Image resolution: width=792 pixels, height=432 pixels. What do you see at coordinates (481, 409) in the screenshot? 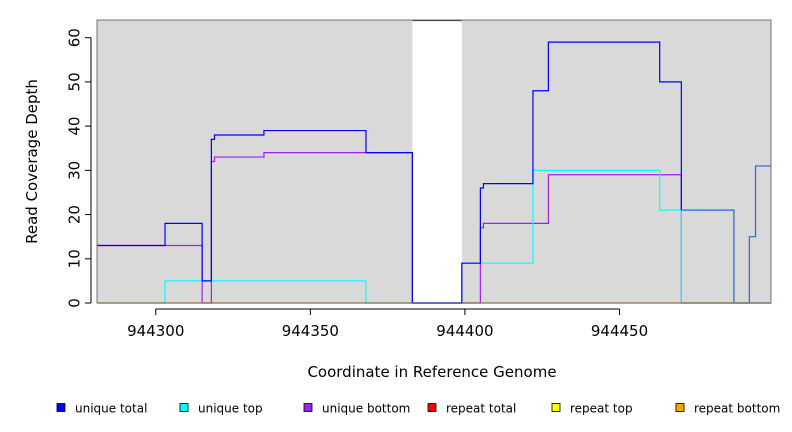
I see `legend-label: repeat total` at bounding box center [481, 409].